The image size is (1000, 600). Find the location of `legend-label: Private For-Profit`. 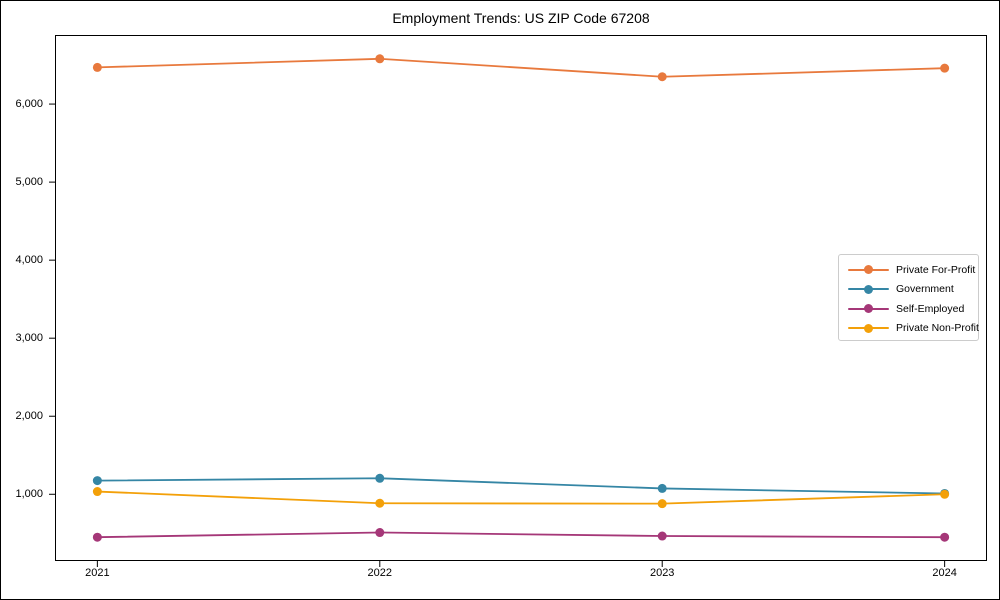

legend-label: Private For-Profit is located at coordinates (936, 269).